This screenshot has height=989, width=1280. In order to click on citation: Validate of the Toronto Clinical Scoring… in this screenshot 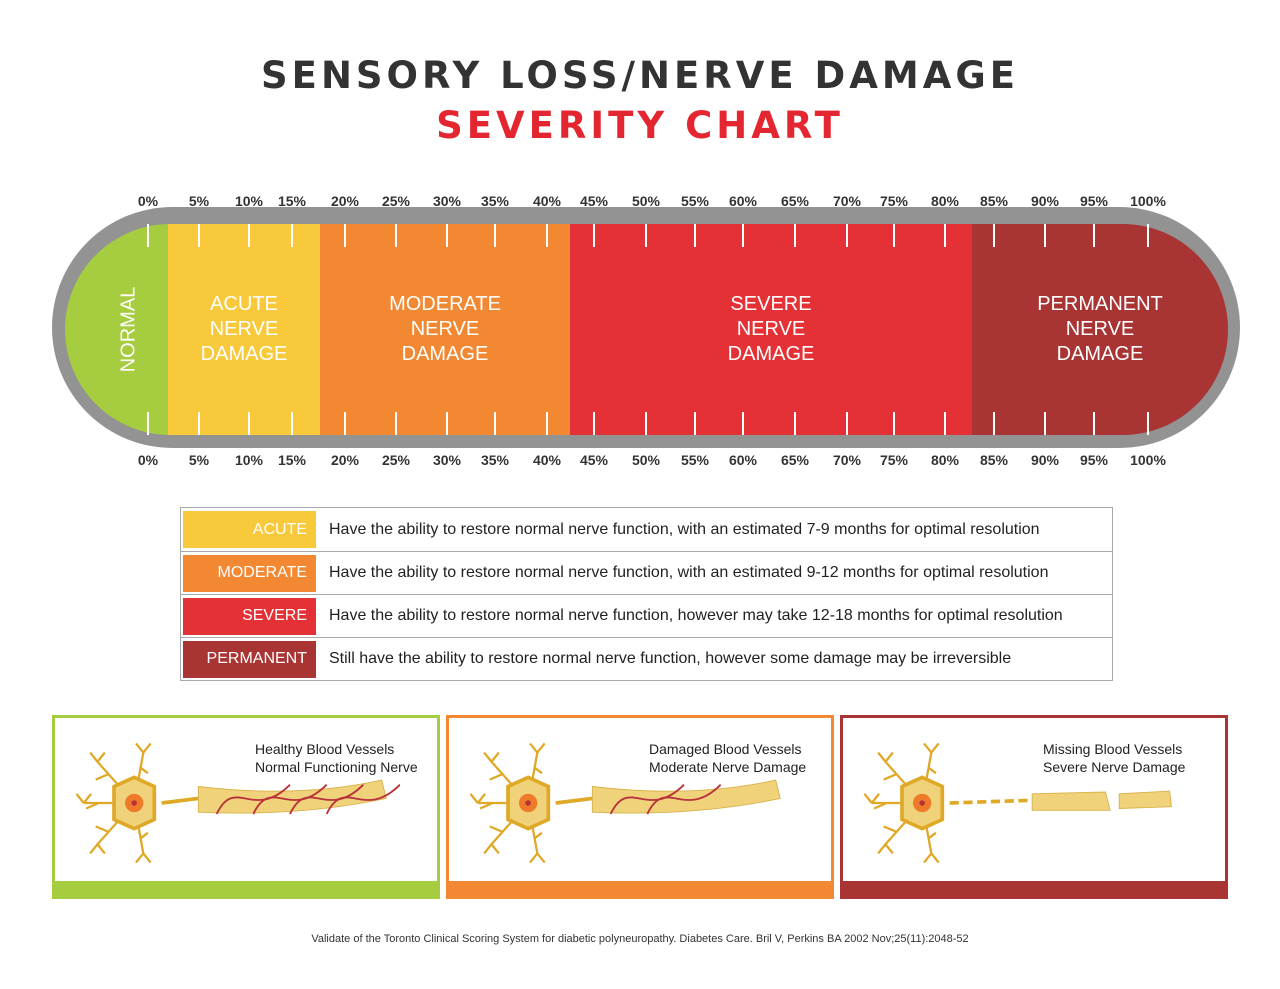, I will do `click(640, 939)`.